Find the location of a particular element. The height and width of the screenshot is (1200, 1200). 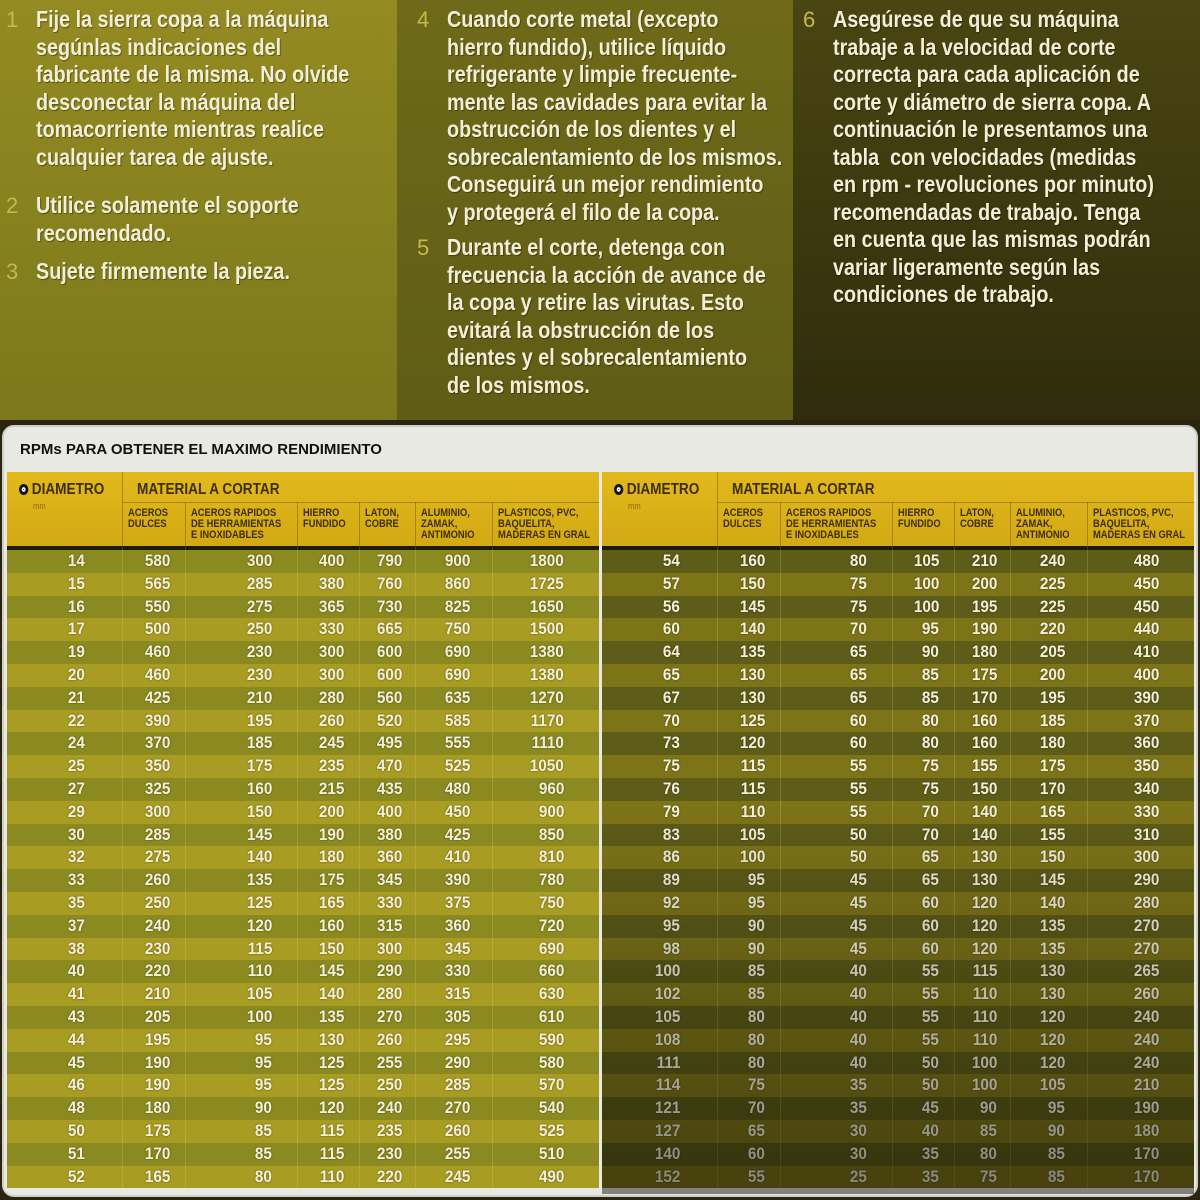

table-row: 37 240 120 160 315 360 720 is located at coordinates (303, 926).